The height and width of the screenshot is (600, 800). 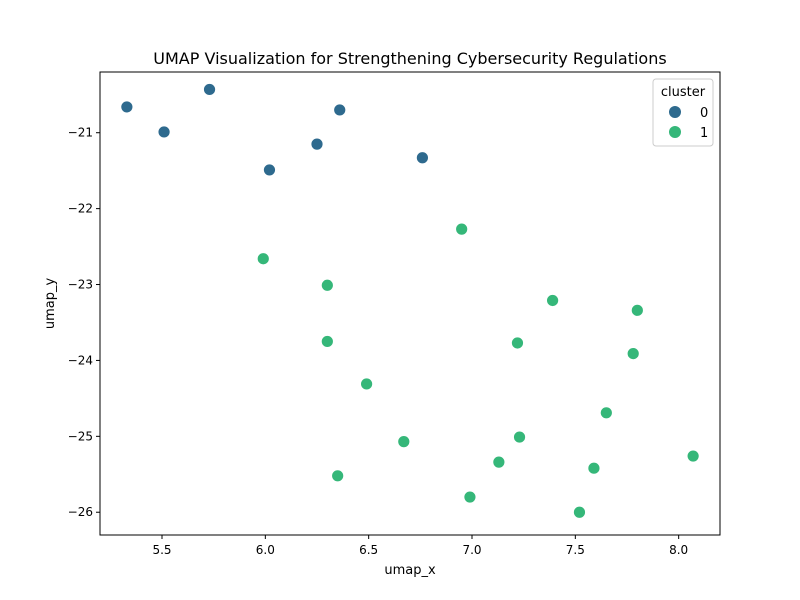 I want to click on legend: cluster 0 1, so click(x=683, y=112).